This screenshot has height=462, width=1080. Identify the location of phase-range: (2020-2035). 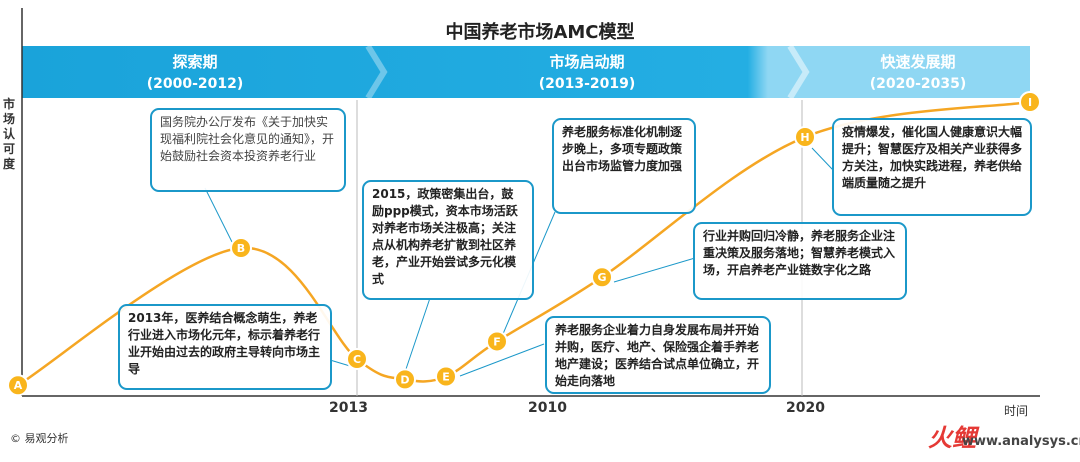
(918, 84).